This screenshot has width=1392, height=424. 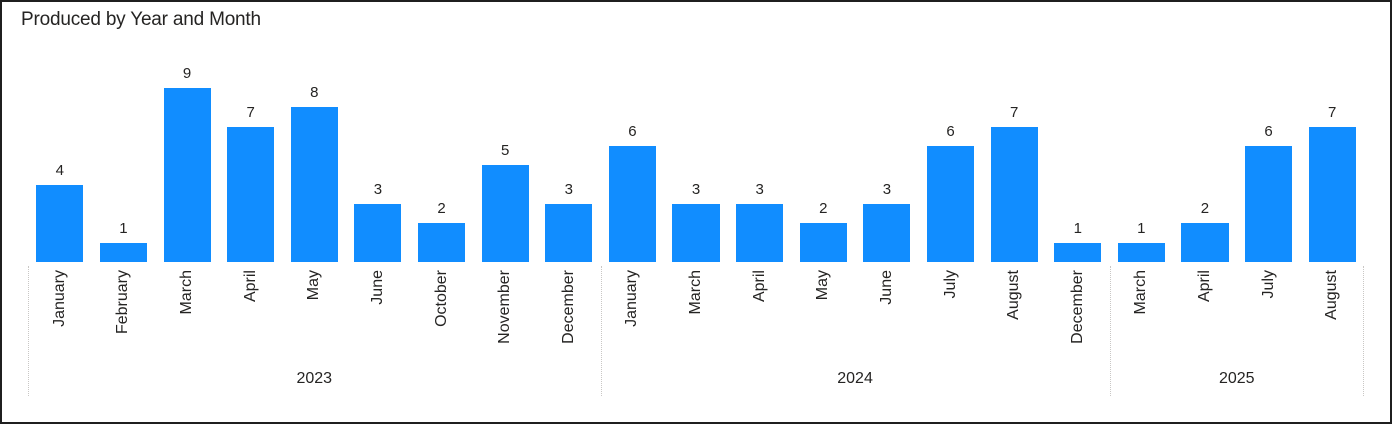 What do you see at coordinates (1332, 194) in the screenshot?
I see `bar-2025-august` at bounding box center [1332, 194].